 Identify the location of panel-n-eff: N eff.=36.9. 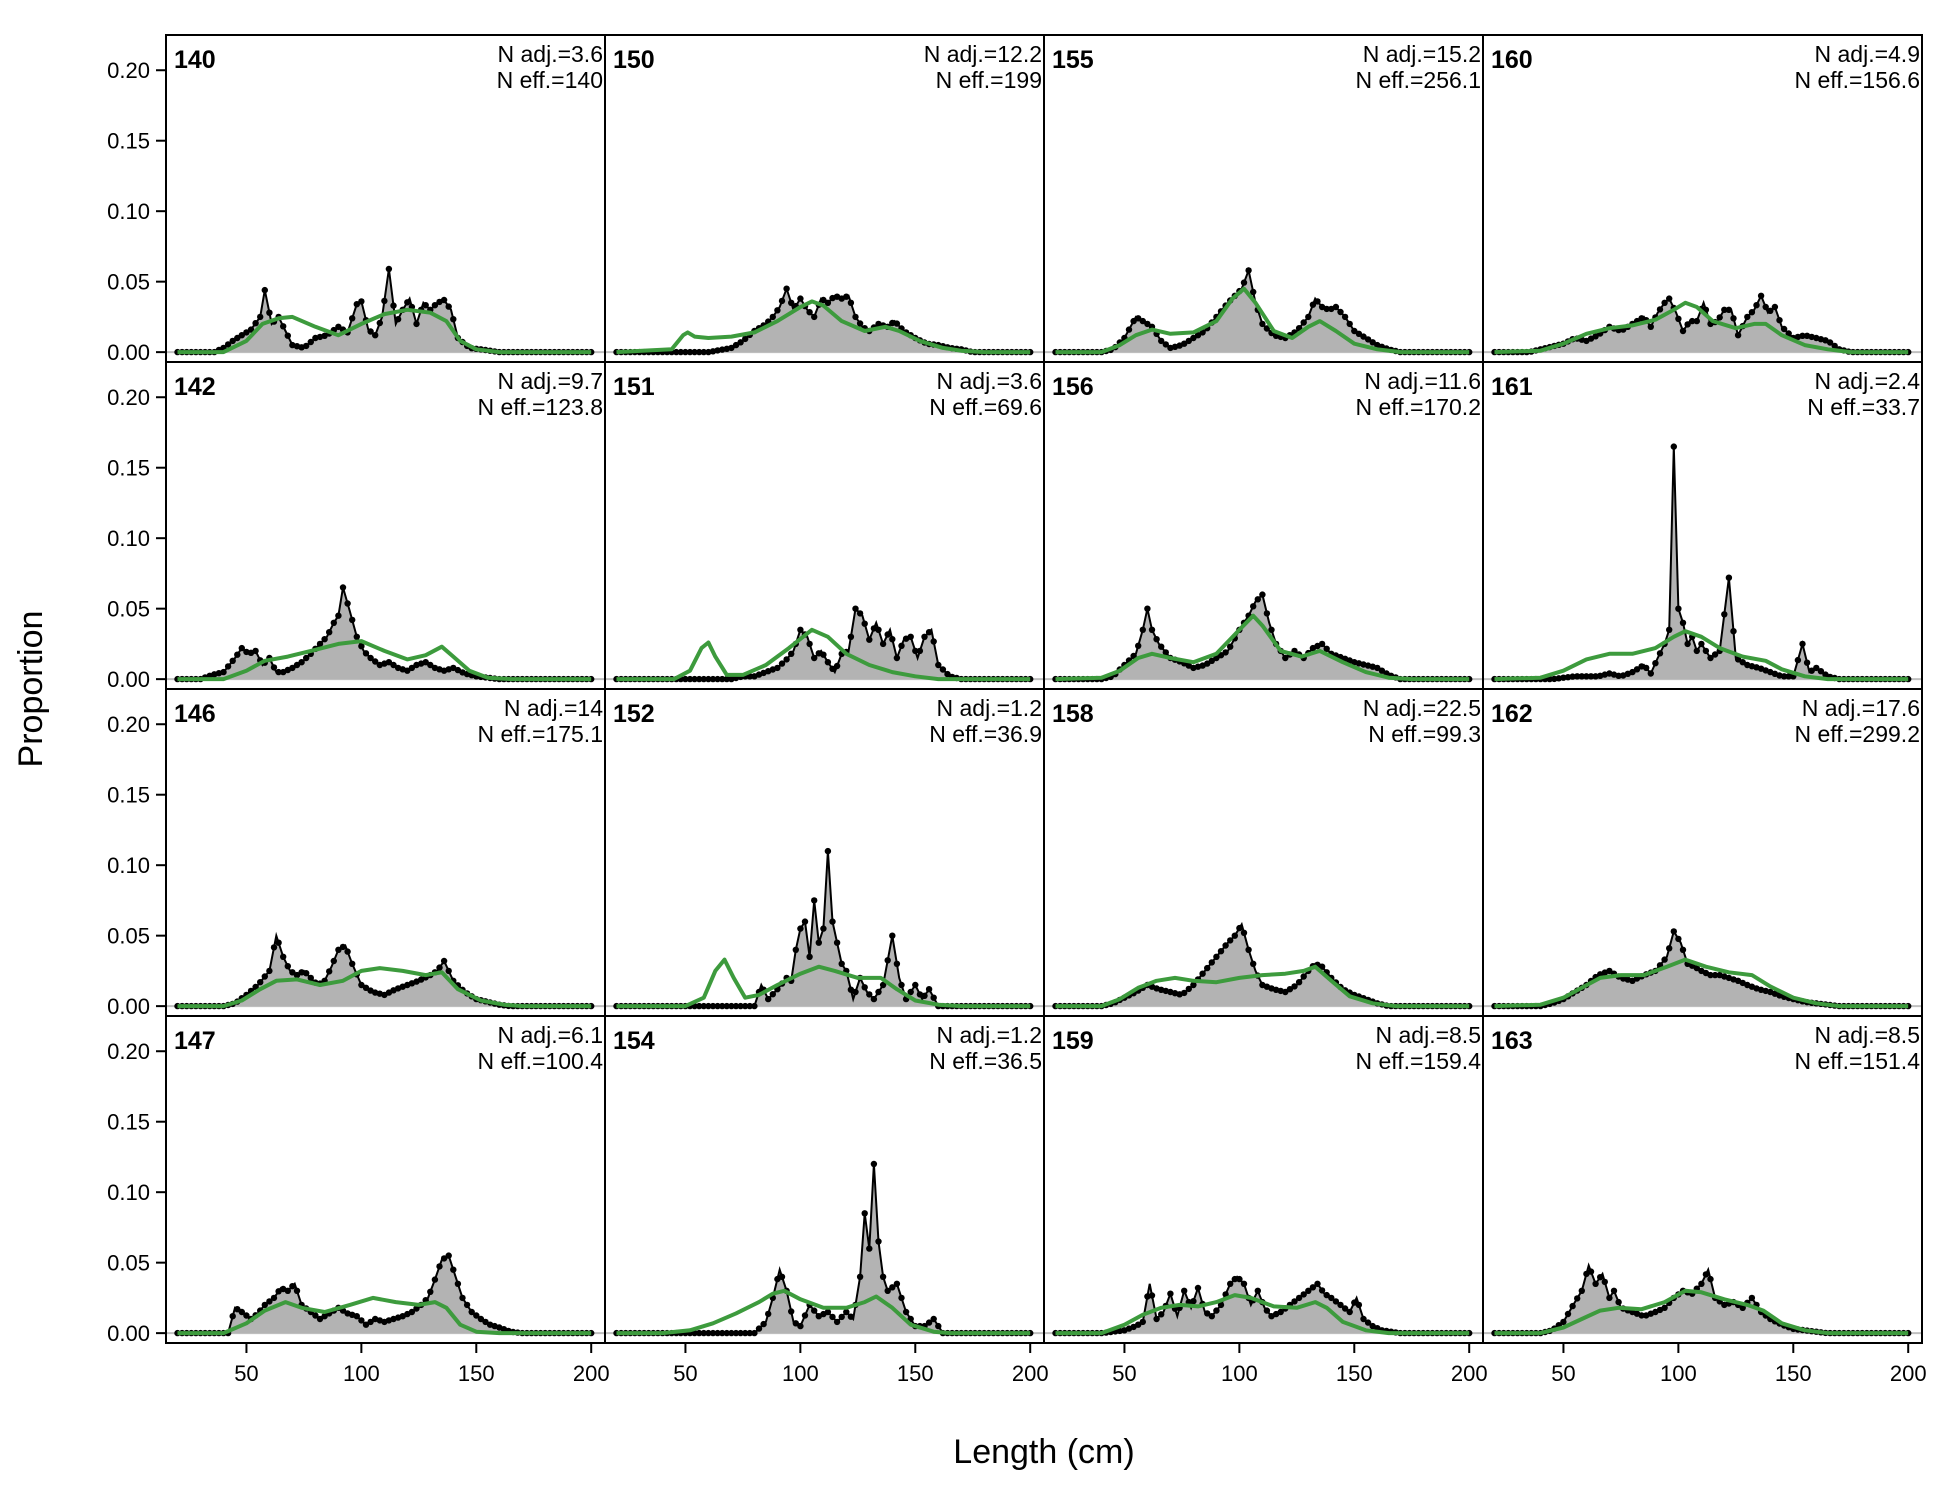
(985, 734).